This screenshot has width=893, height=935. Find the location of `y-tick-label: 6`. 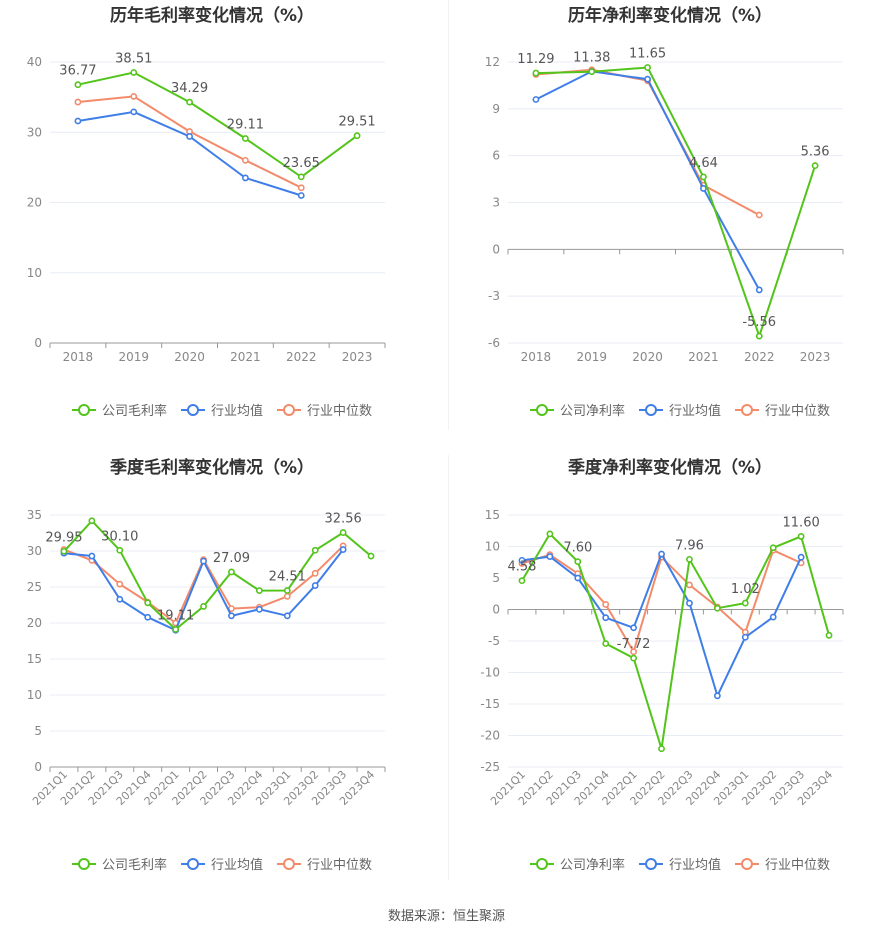

y-tick-label: 6 is located at coordinates (496, 156).